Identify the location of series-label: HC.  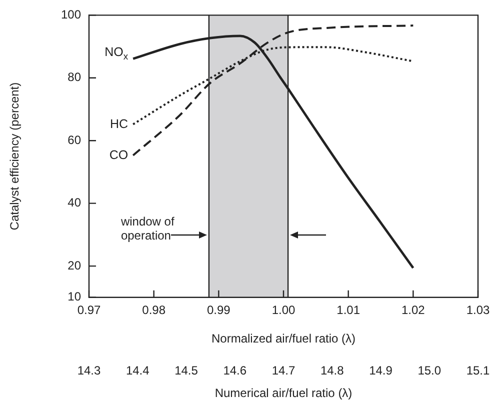
(119, 123).